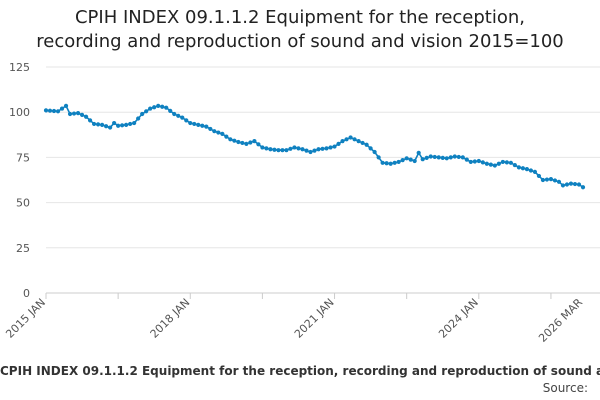 This screenshot has height=400, width=600. I want to click on x-tick-label: 2015 JAN, so click(25, 318).